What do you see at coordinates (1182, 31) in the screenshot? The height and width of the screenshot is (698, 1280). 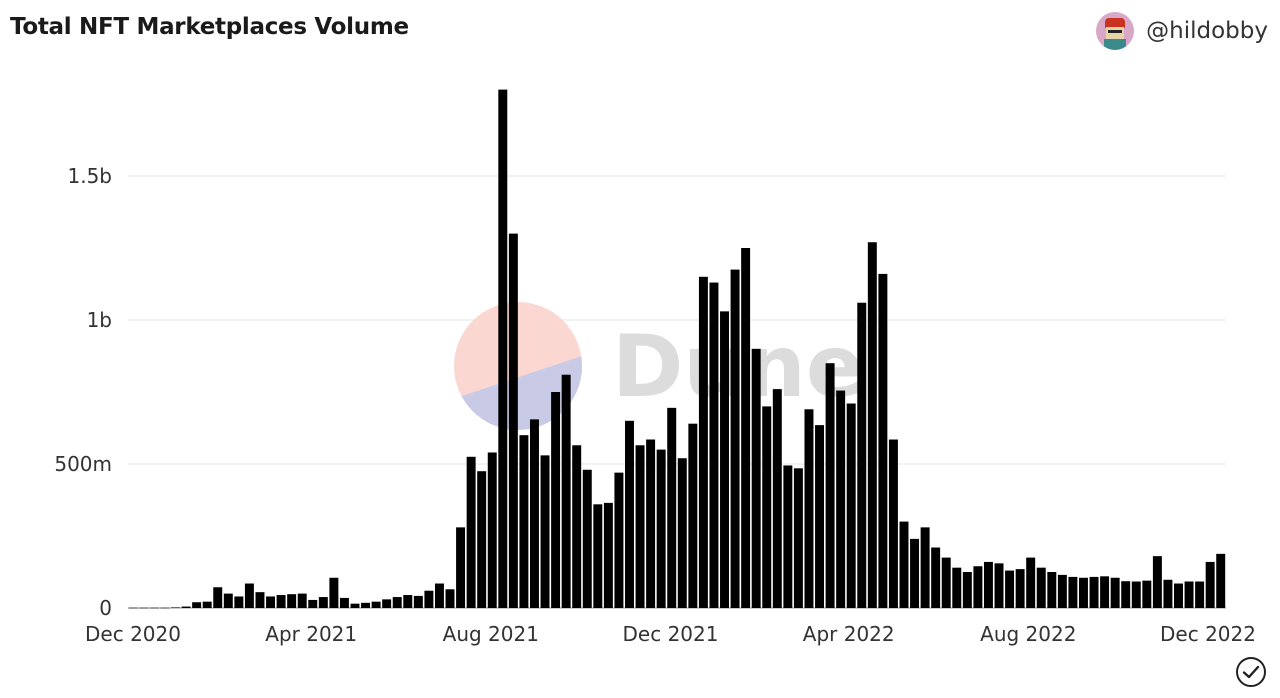 I see `author-badge: @hildobby` at bounding box center [1182, 31].